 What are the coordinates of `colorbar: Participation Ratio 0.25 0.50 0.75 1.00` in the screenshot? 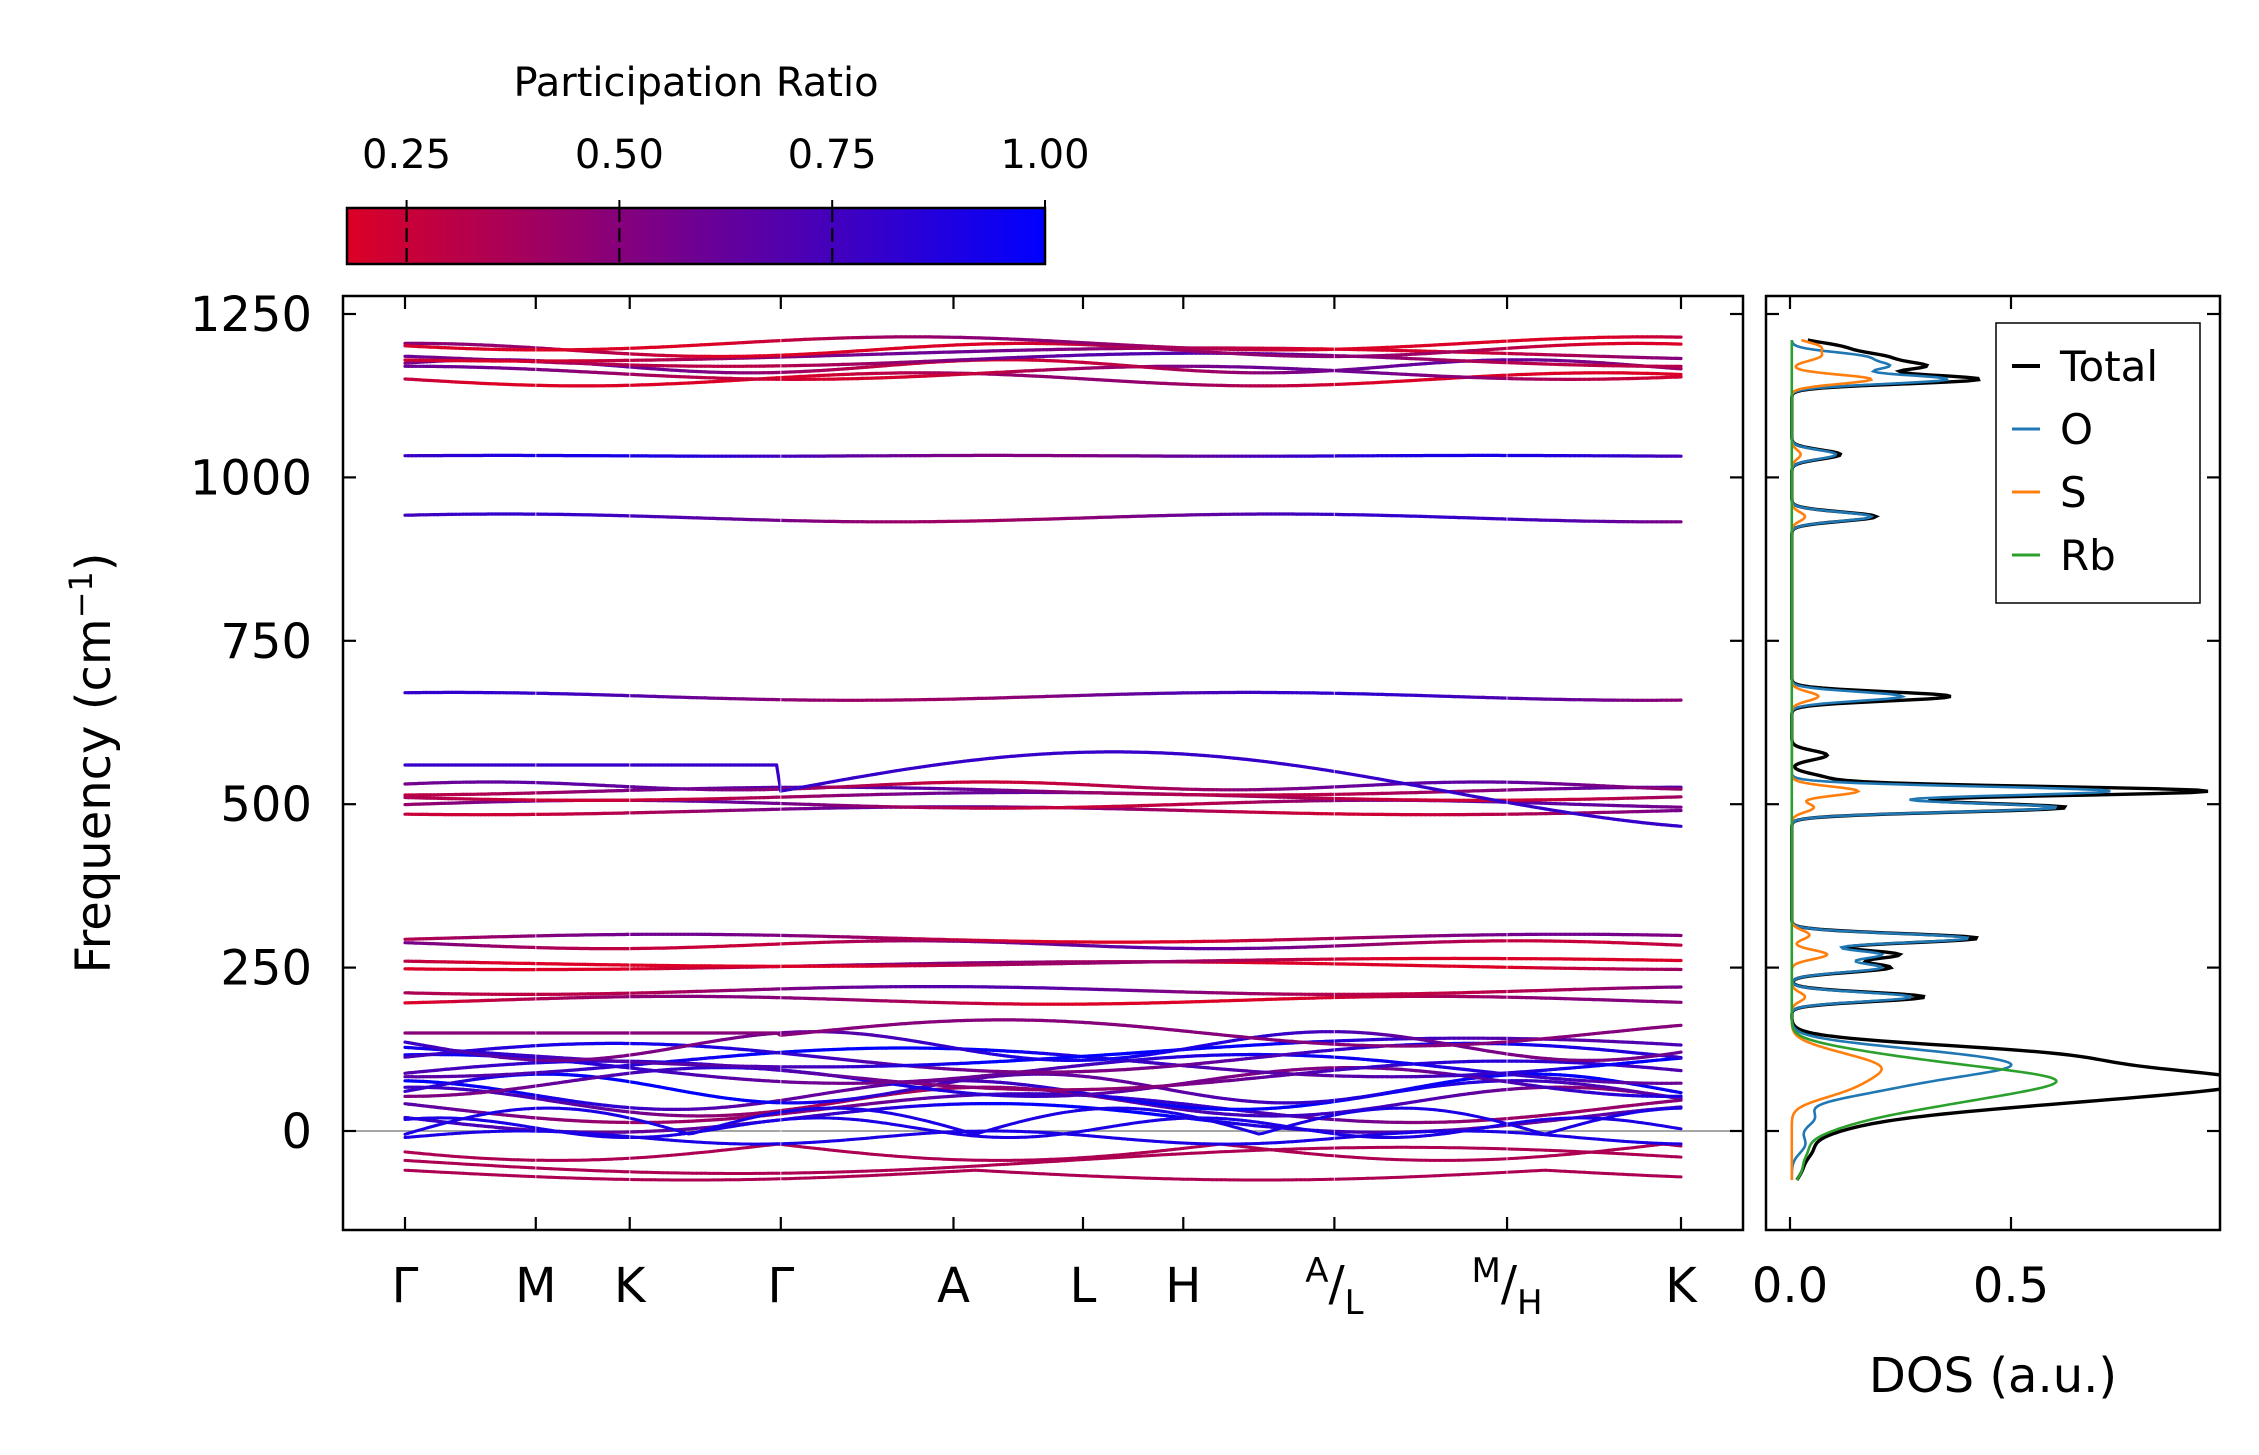 It's located at (717, 163).